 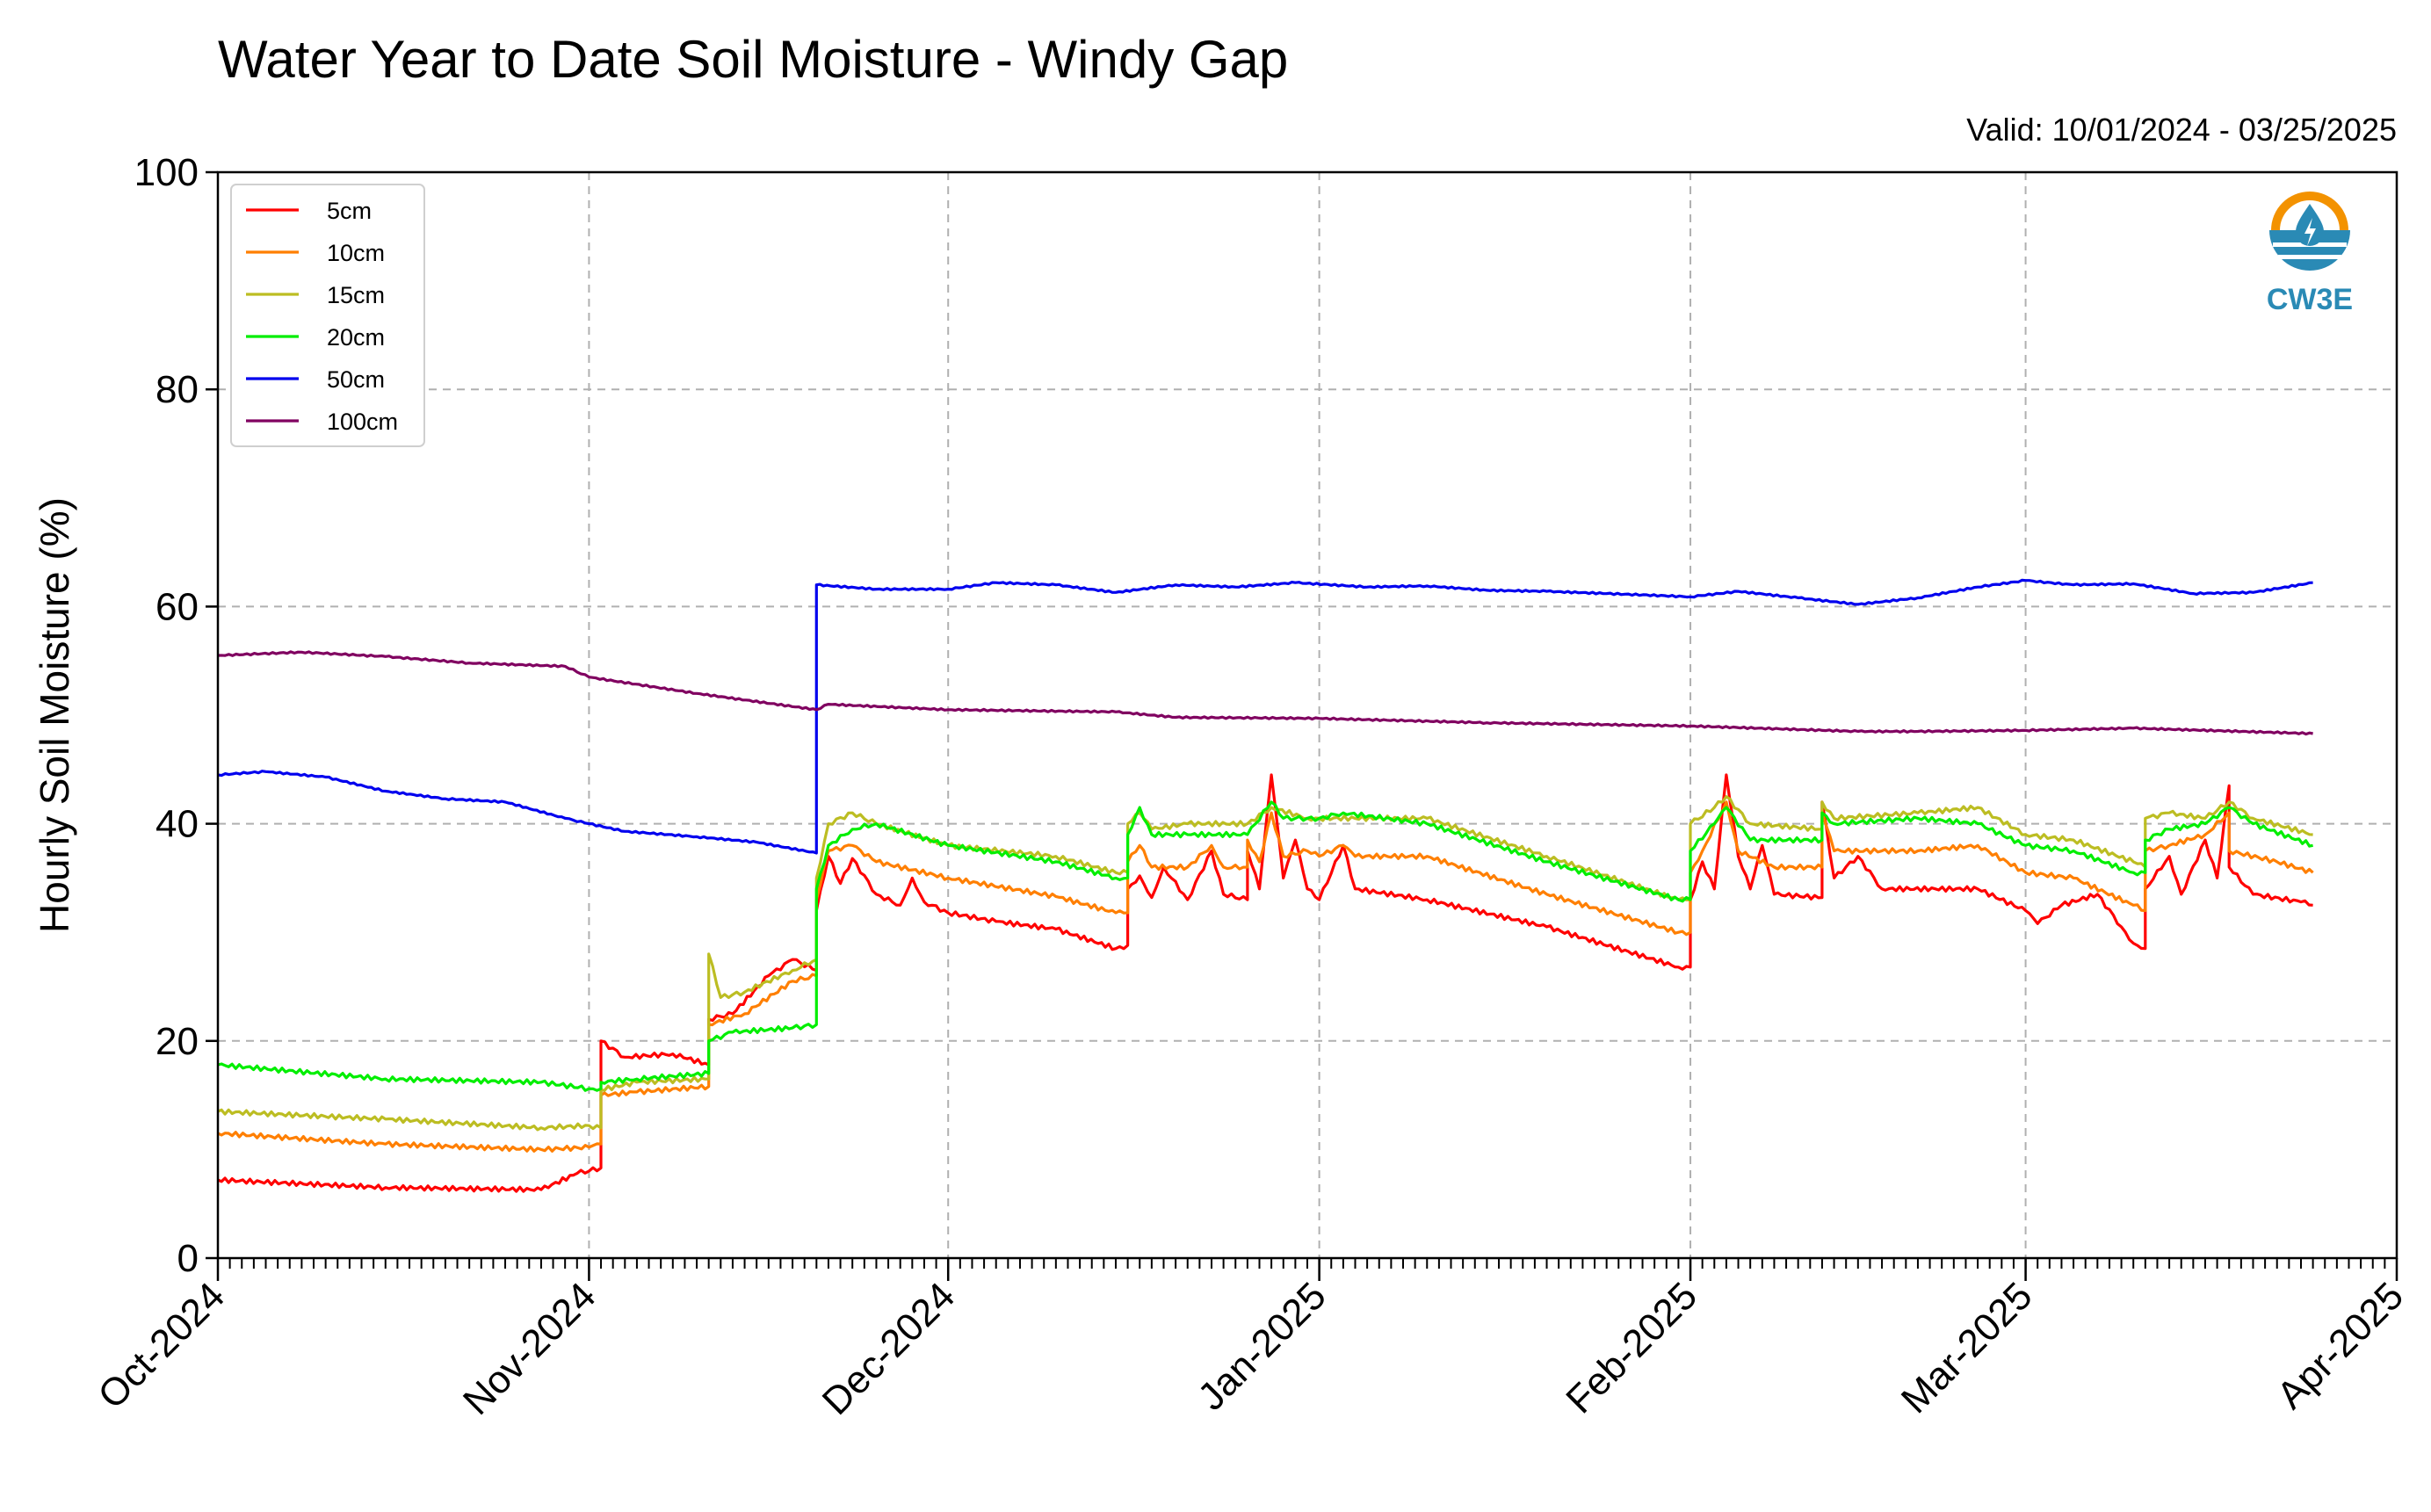 What do you see at coordinates (55, 715) in the screenshot?
I see `y-axis-label: Hourly Soil Moisture (%)` at bounding box center [55, 715].